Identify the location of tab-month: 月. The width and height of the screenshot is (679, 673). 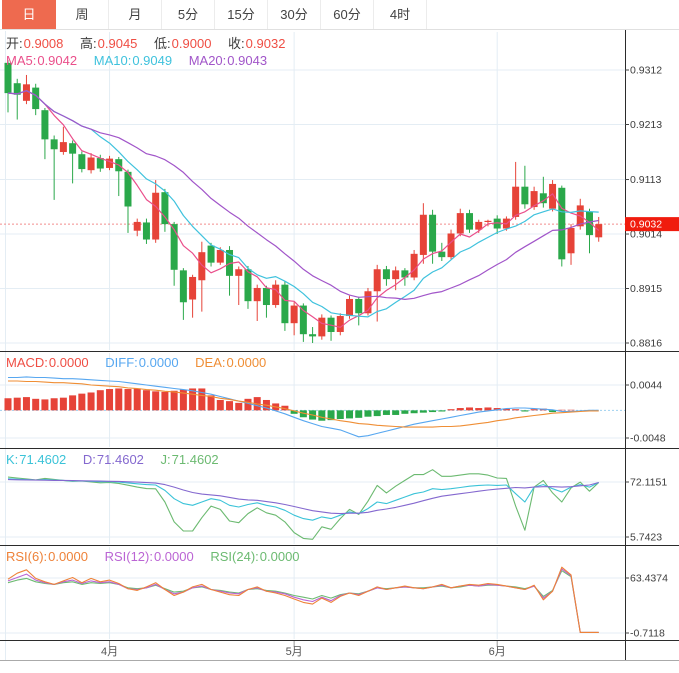
(135, 14).